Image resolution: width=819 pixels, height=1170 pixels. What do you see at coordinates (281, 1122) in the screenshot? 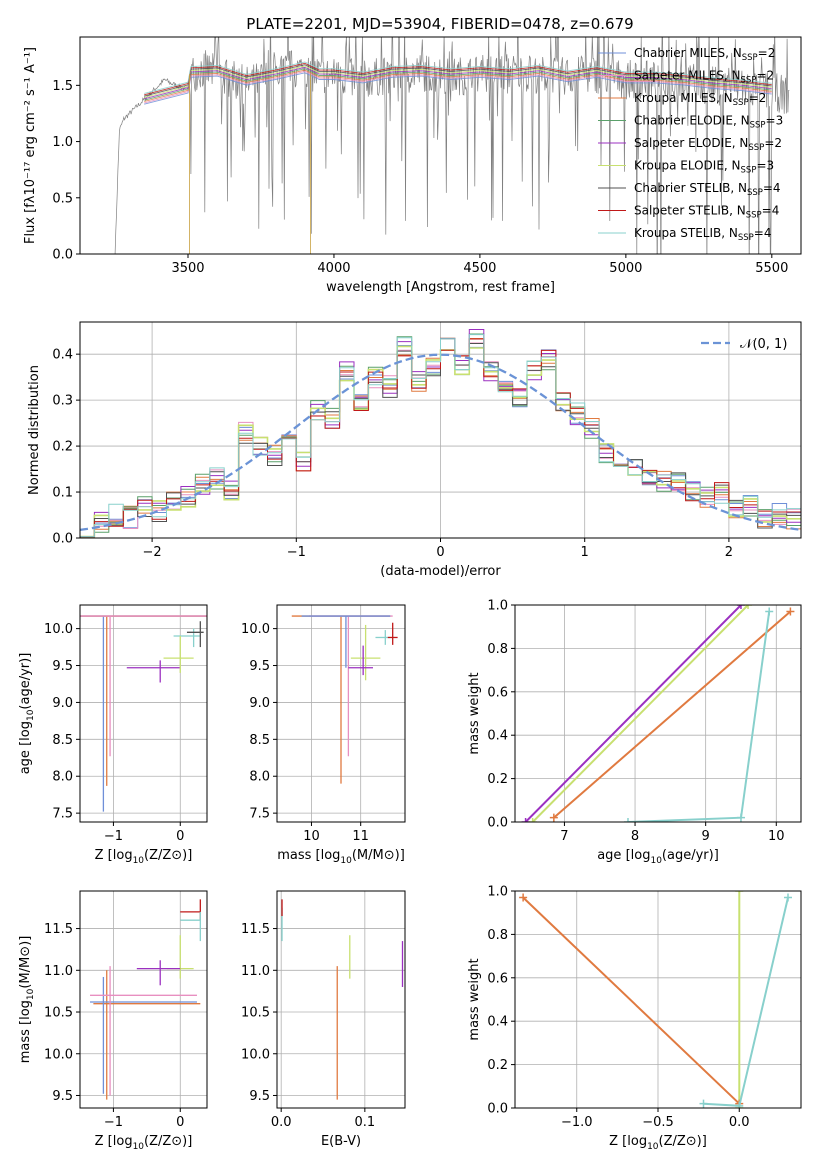
I see `x-tick-label: 0.0` at bounding box center [281, 1122].